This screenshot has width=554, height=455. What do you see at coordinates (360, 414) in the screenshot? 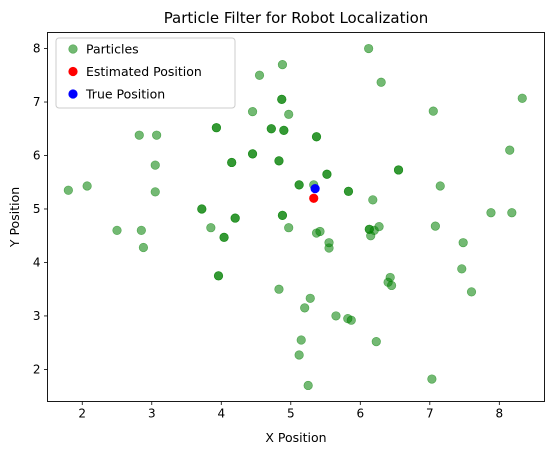
I see `x-tick-label: 6` at bounding box center [360, 414].